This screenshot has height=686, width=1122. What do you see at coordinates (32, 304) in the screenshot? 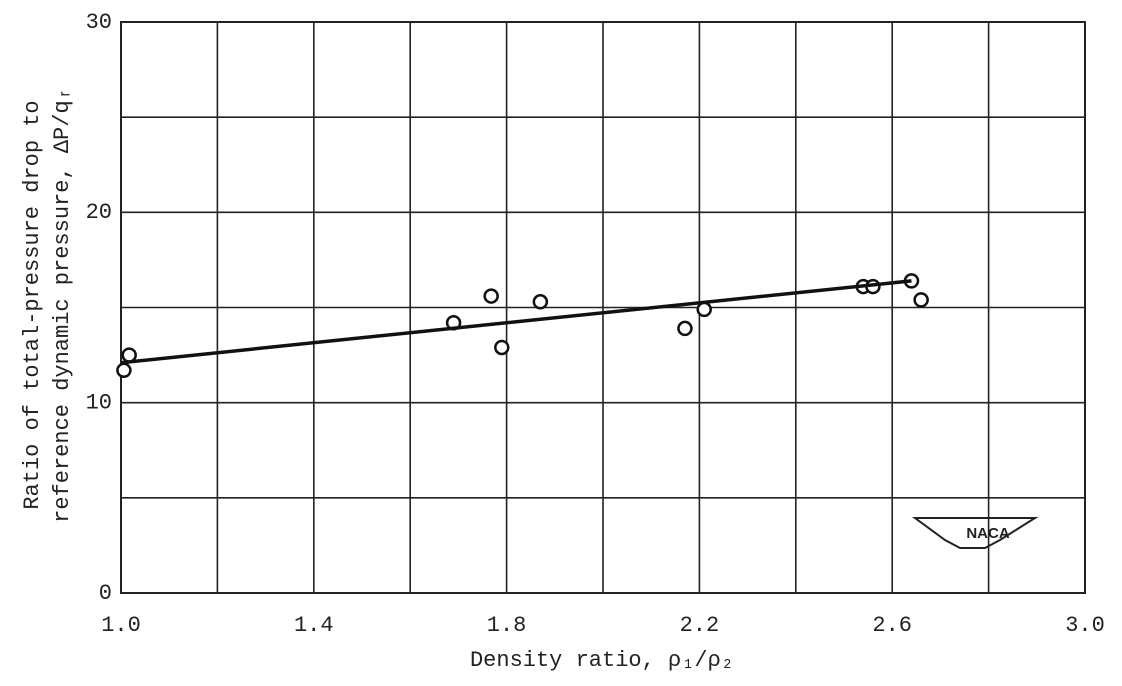
I see `y-axis-label: Ratio of total-pressure drop to` at bounding box center [32, 304].